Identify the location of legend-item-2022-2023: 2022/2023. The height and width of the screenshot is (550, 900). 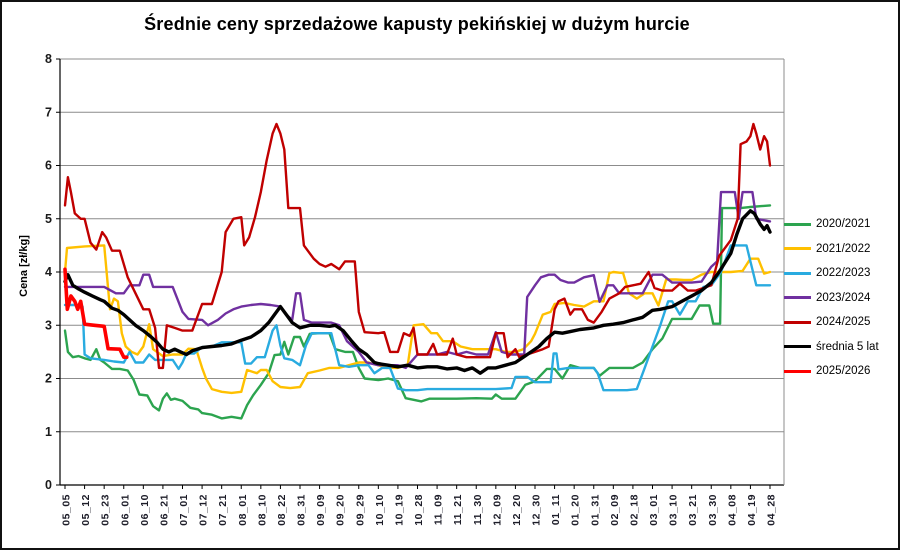
(840, 273).